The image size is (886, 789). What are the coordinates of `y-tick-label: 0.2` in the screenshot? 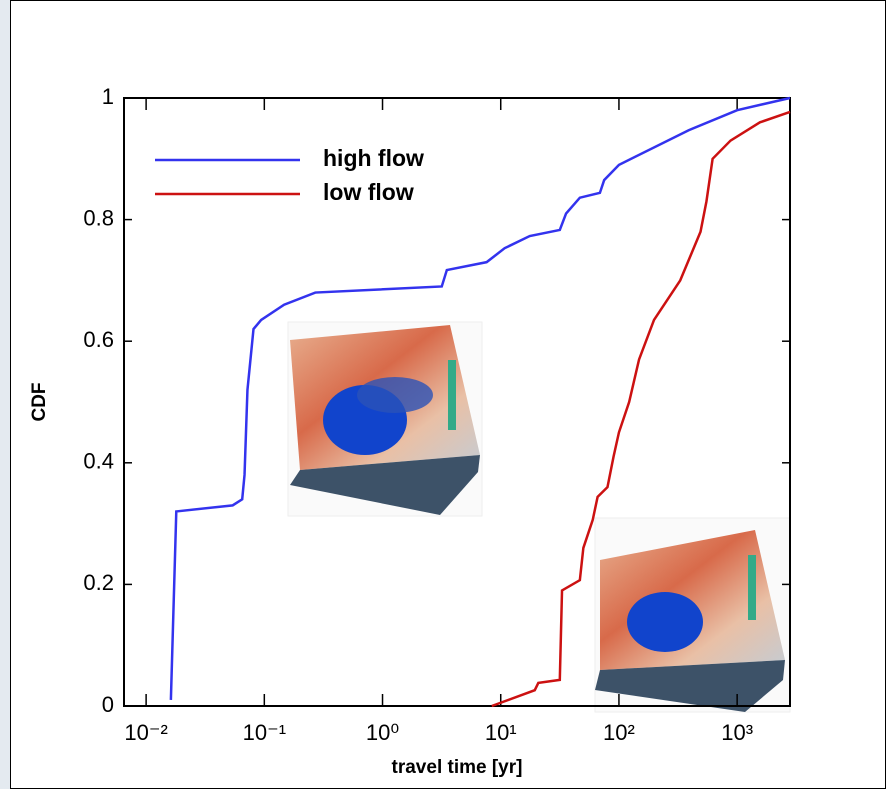 It's located at (98, 582).